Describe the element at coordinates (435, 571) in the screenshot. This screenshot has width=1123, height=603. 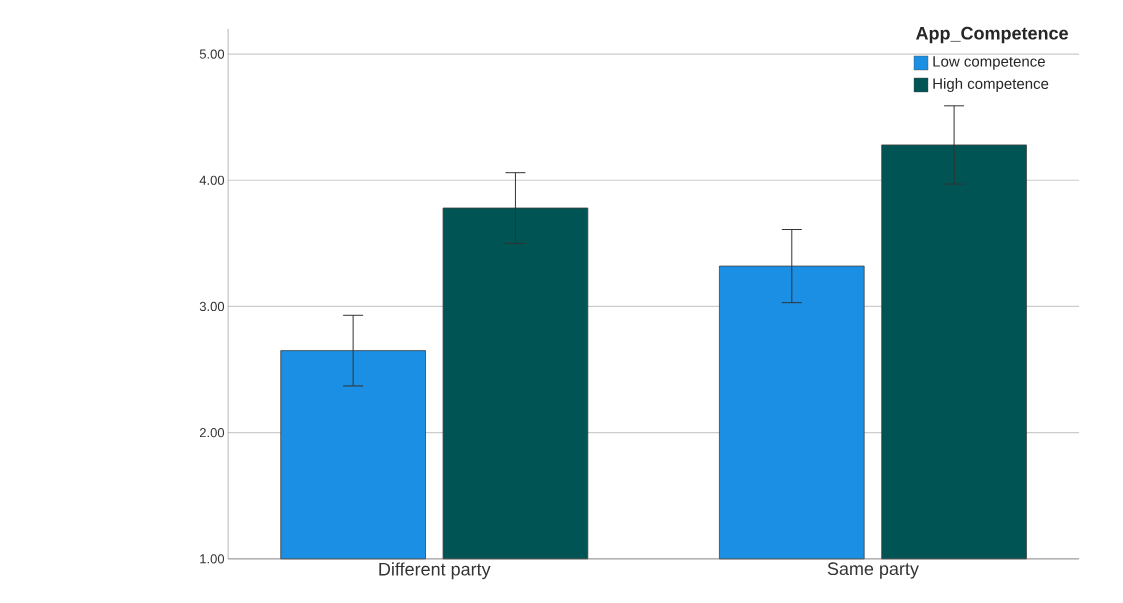
I see `x-tick-label: Different party` at that location.